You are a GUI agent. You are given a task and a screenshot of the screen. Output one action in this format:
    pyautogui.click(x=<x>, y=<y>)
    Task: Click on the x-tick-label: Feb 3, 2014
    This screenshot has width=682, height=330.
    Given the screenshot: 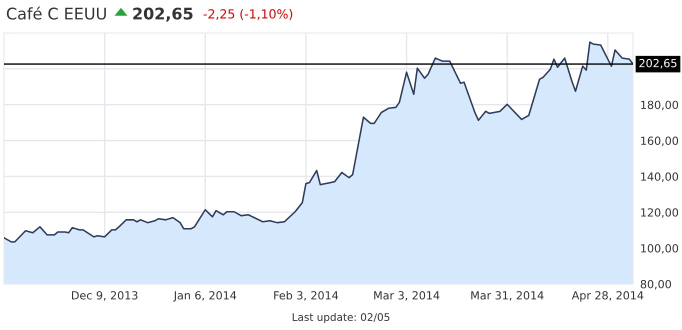 What is the action you would take?
    pyautogui.click(x=306, y=295)
    